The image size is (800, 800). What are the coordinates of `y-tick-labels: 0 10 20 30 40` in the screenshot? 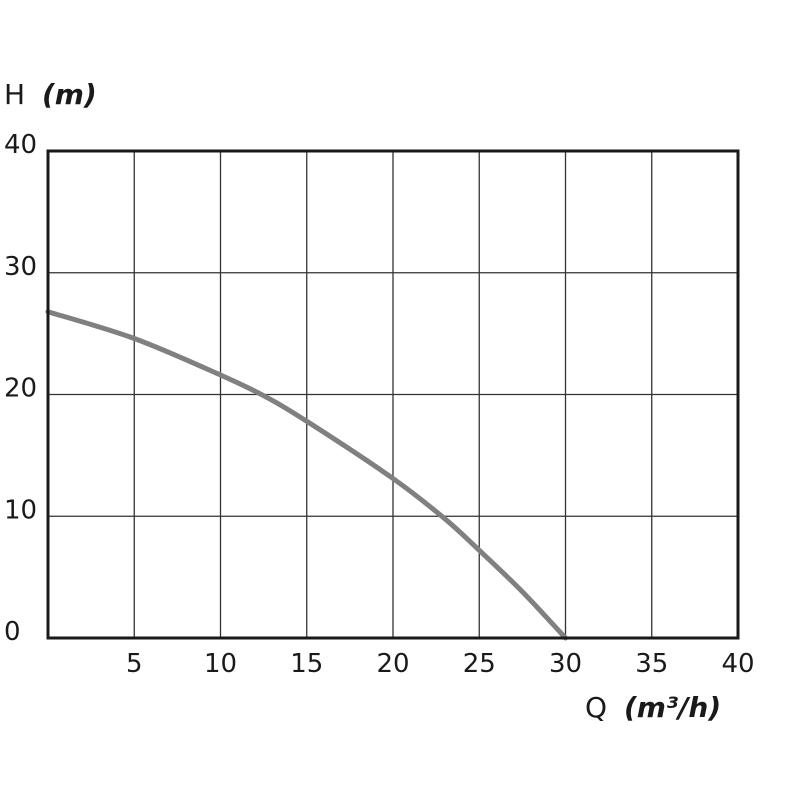 It's located at (20, 388).